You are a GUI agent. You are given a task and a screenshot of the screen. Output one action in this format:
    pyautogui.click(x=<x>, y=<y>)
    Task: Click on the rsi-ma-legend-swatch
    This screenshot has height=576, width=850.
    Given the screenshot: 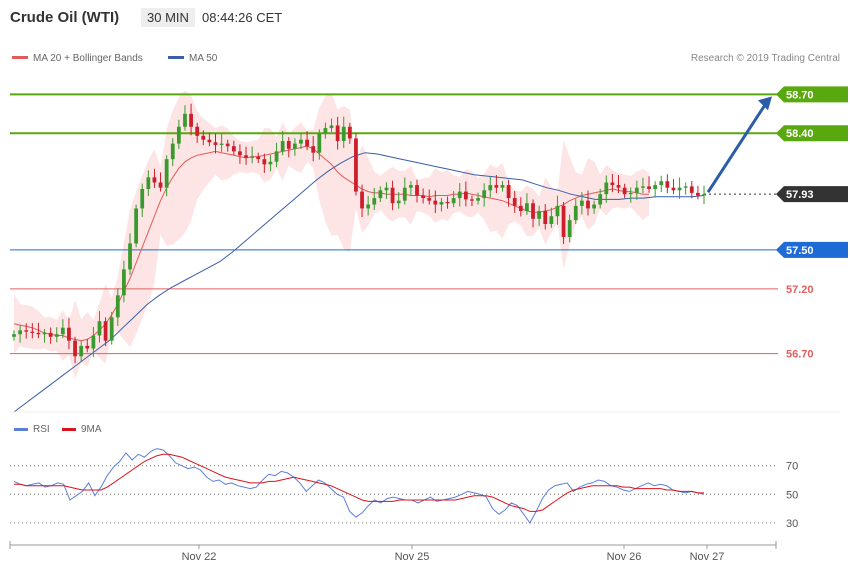 What is the action you would take?
    pyautogui.click(x=69, y=429)
    